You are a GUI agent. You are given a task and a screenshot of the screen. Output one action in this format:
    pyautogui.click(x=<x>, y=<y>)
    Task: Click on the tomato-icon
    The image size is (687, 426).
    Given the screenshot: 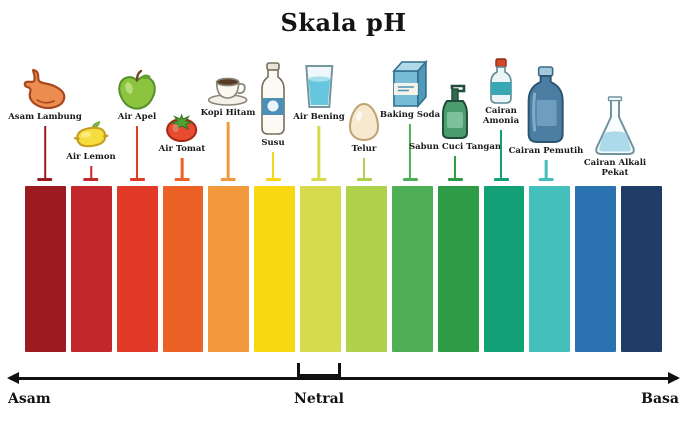 What is the action you would take?
    pyautogui.click(x=182, y=127)
    